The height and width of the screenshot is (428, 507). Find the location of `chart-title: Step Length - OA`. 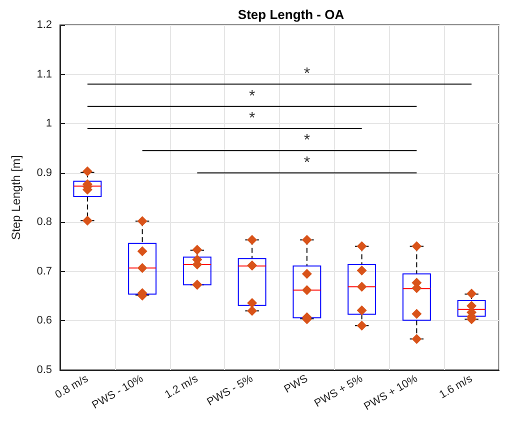

chart-title: Step Length - OA is located at coordinates (291, 14).